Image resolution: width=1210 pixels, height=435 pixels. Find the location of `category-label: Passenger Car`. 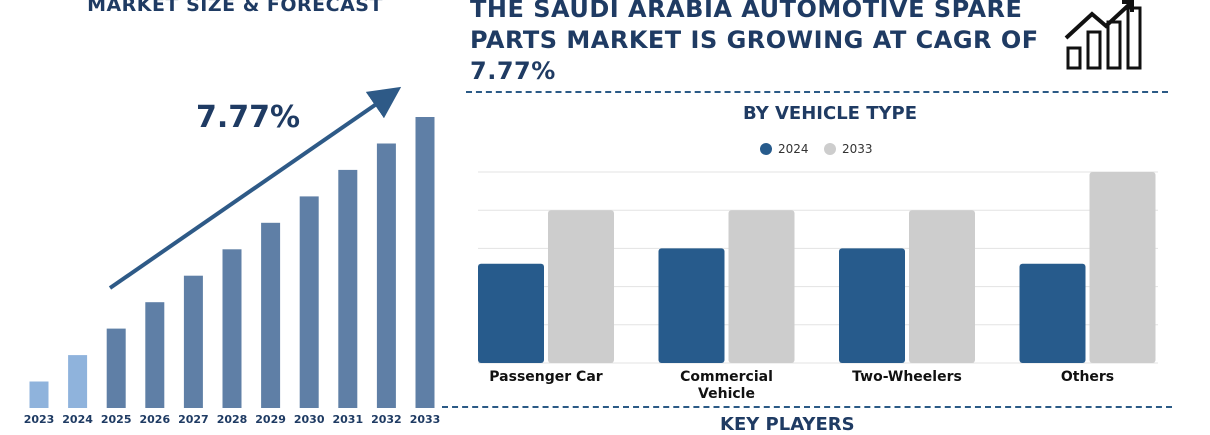

category-label: Passenger Car is located at coordinates (546, 377).